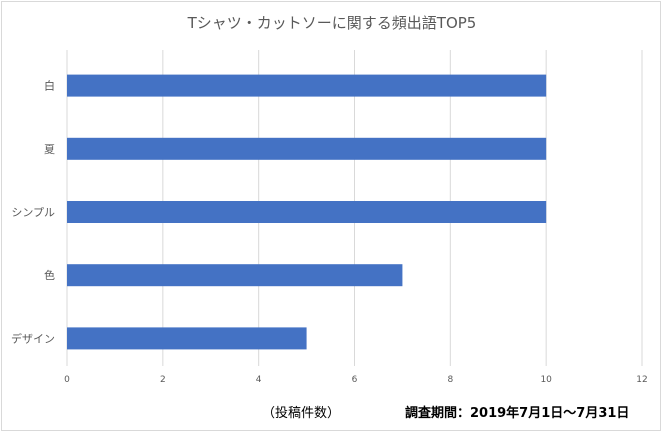 The width and height of the screenshot is (664, 433). What do you see at coordinates (301, 413) in the screenshot?
I see `x-axis-label: （投稿件数）` at bounding box center [301, 413].